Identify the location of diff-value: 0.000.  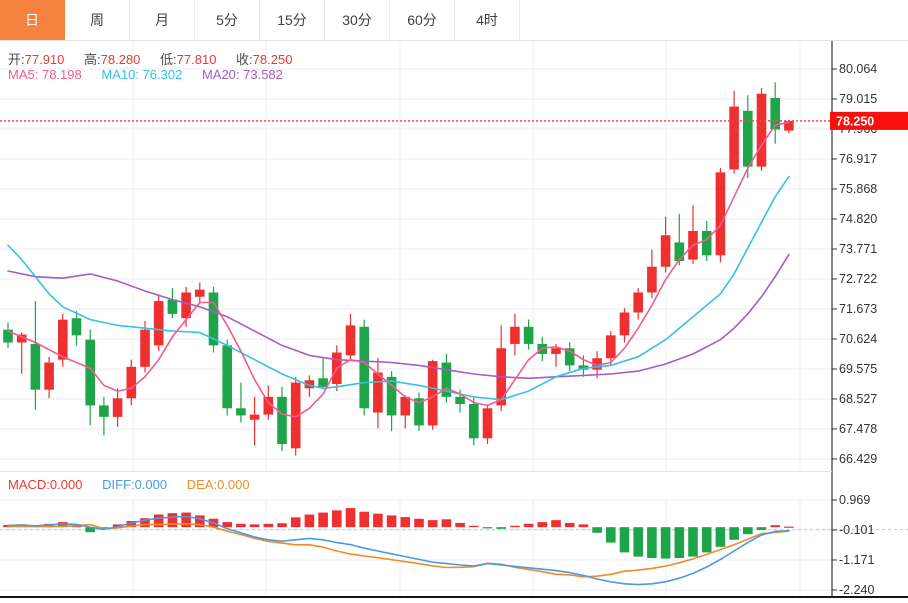
(151, 484).